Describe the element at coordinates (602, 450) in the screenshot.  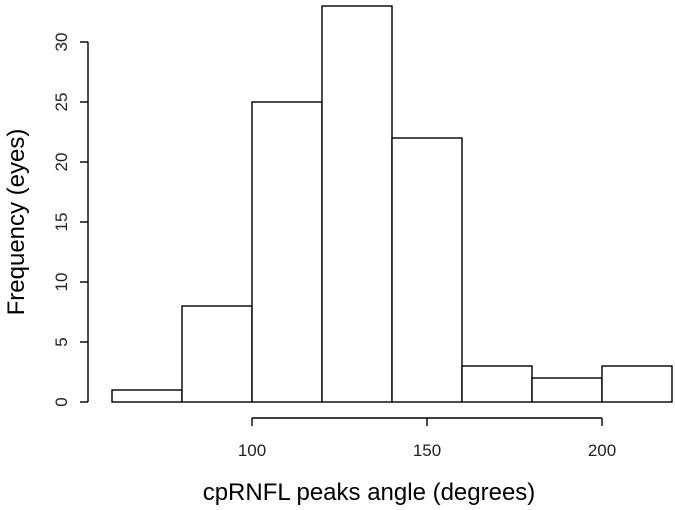
I see `x-tick-label: 200` at that location.